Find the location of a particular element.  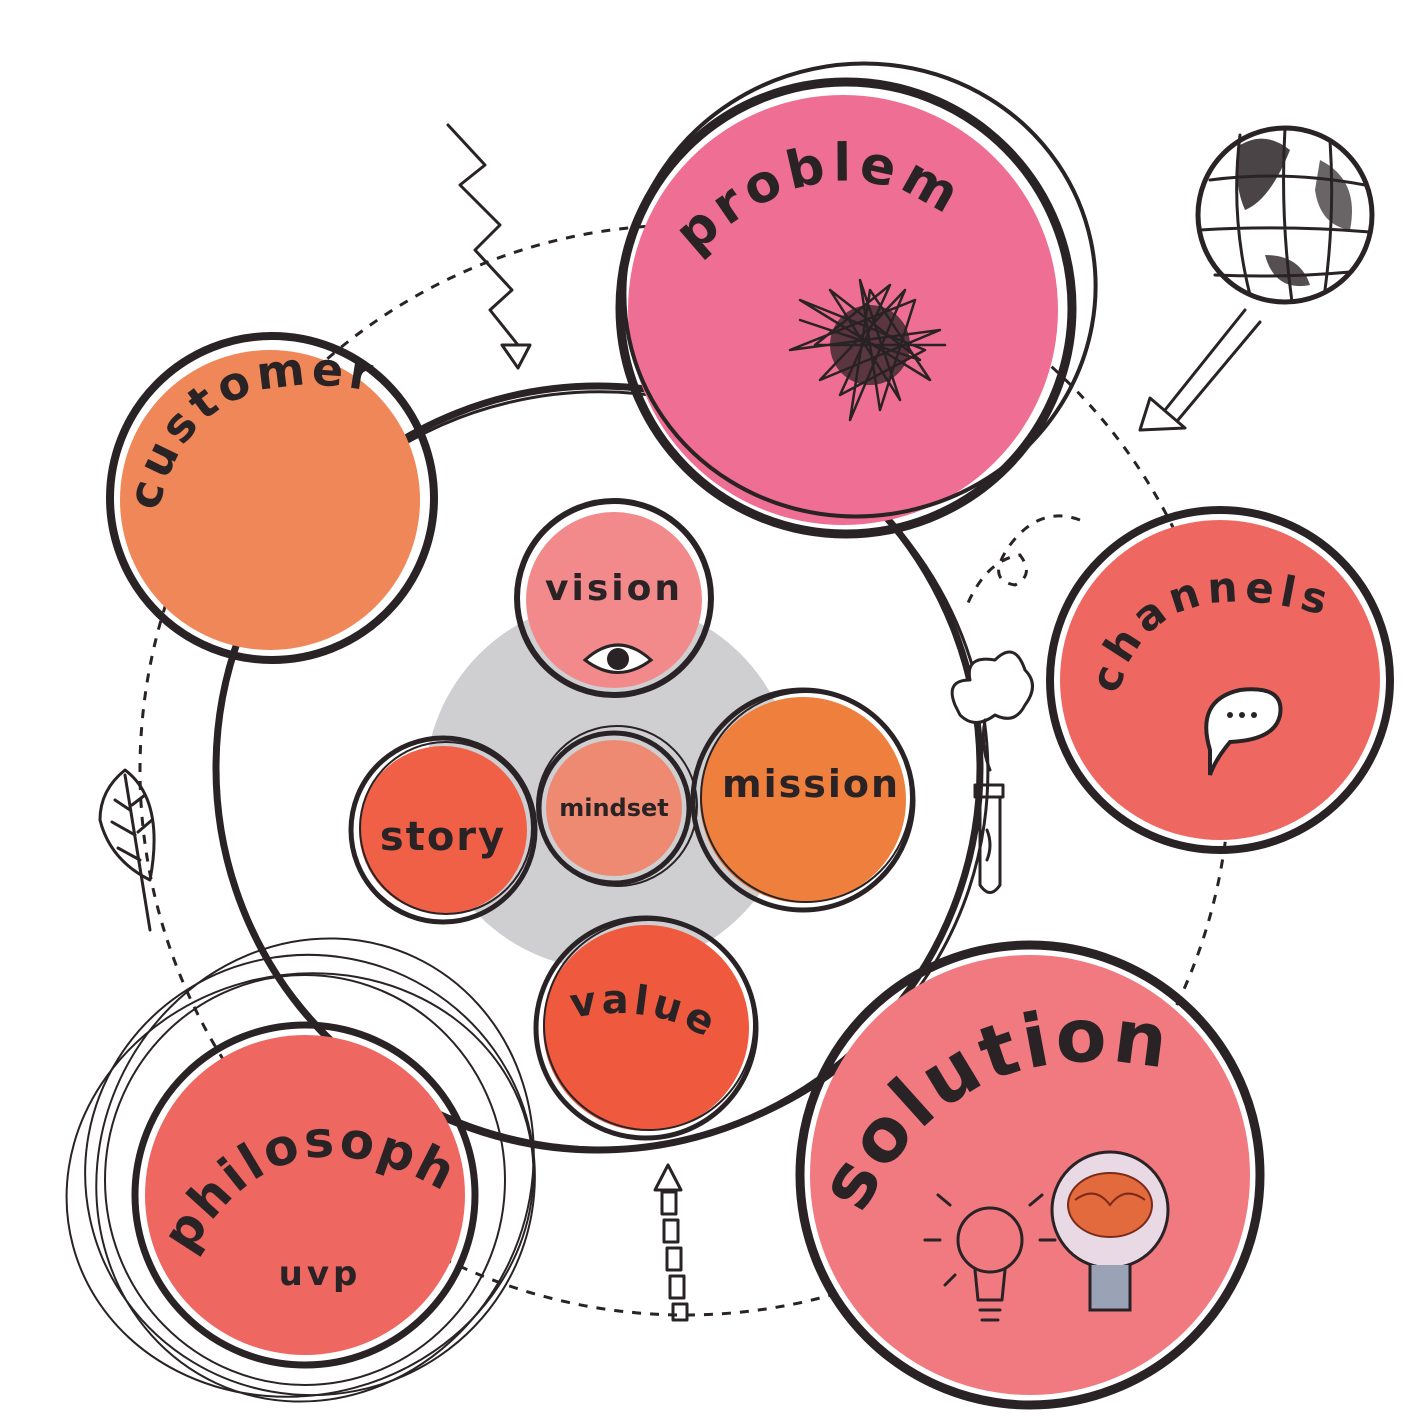

mindset-fill is located at coordinates (614, 808).